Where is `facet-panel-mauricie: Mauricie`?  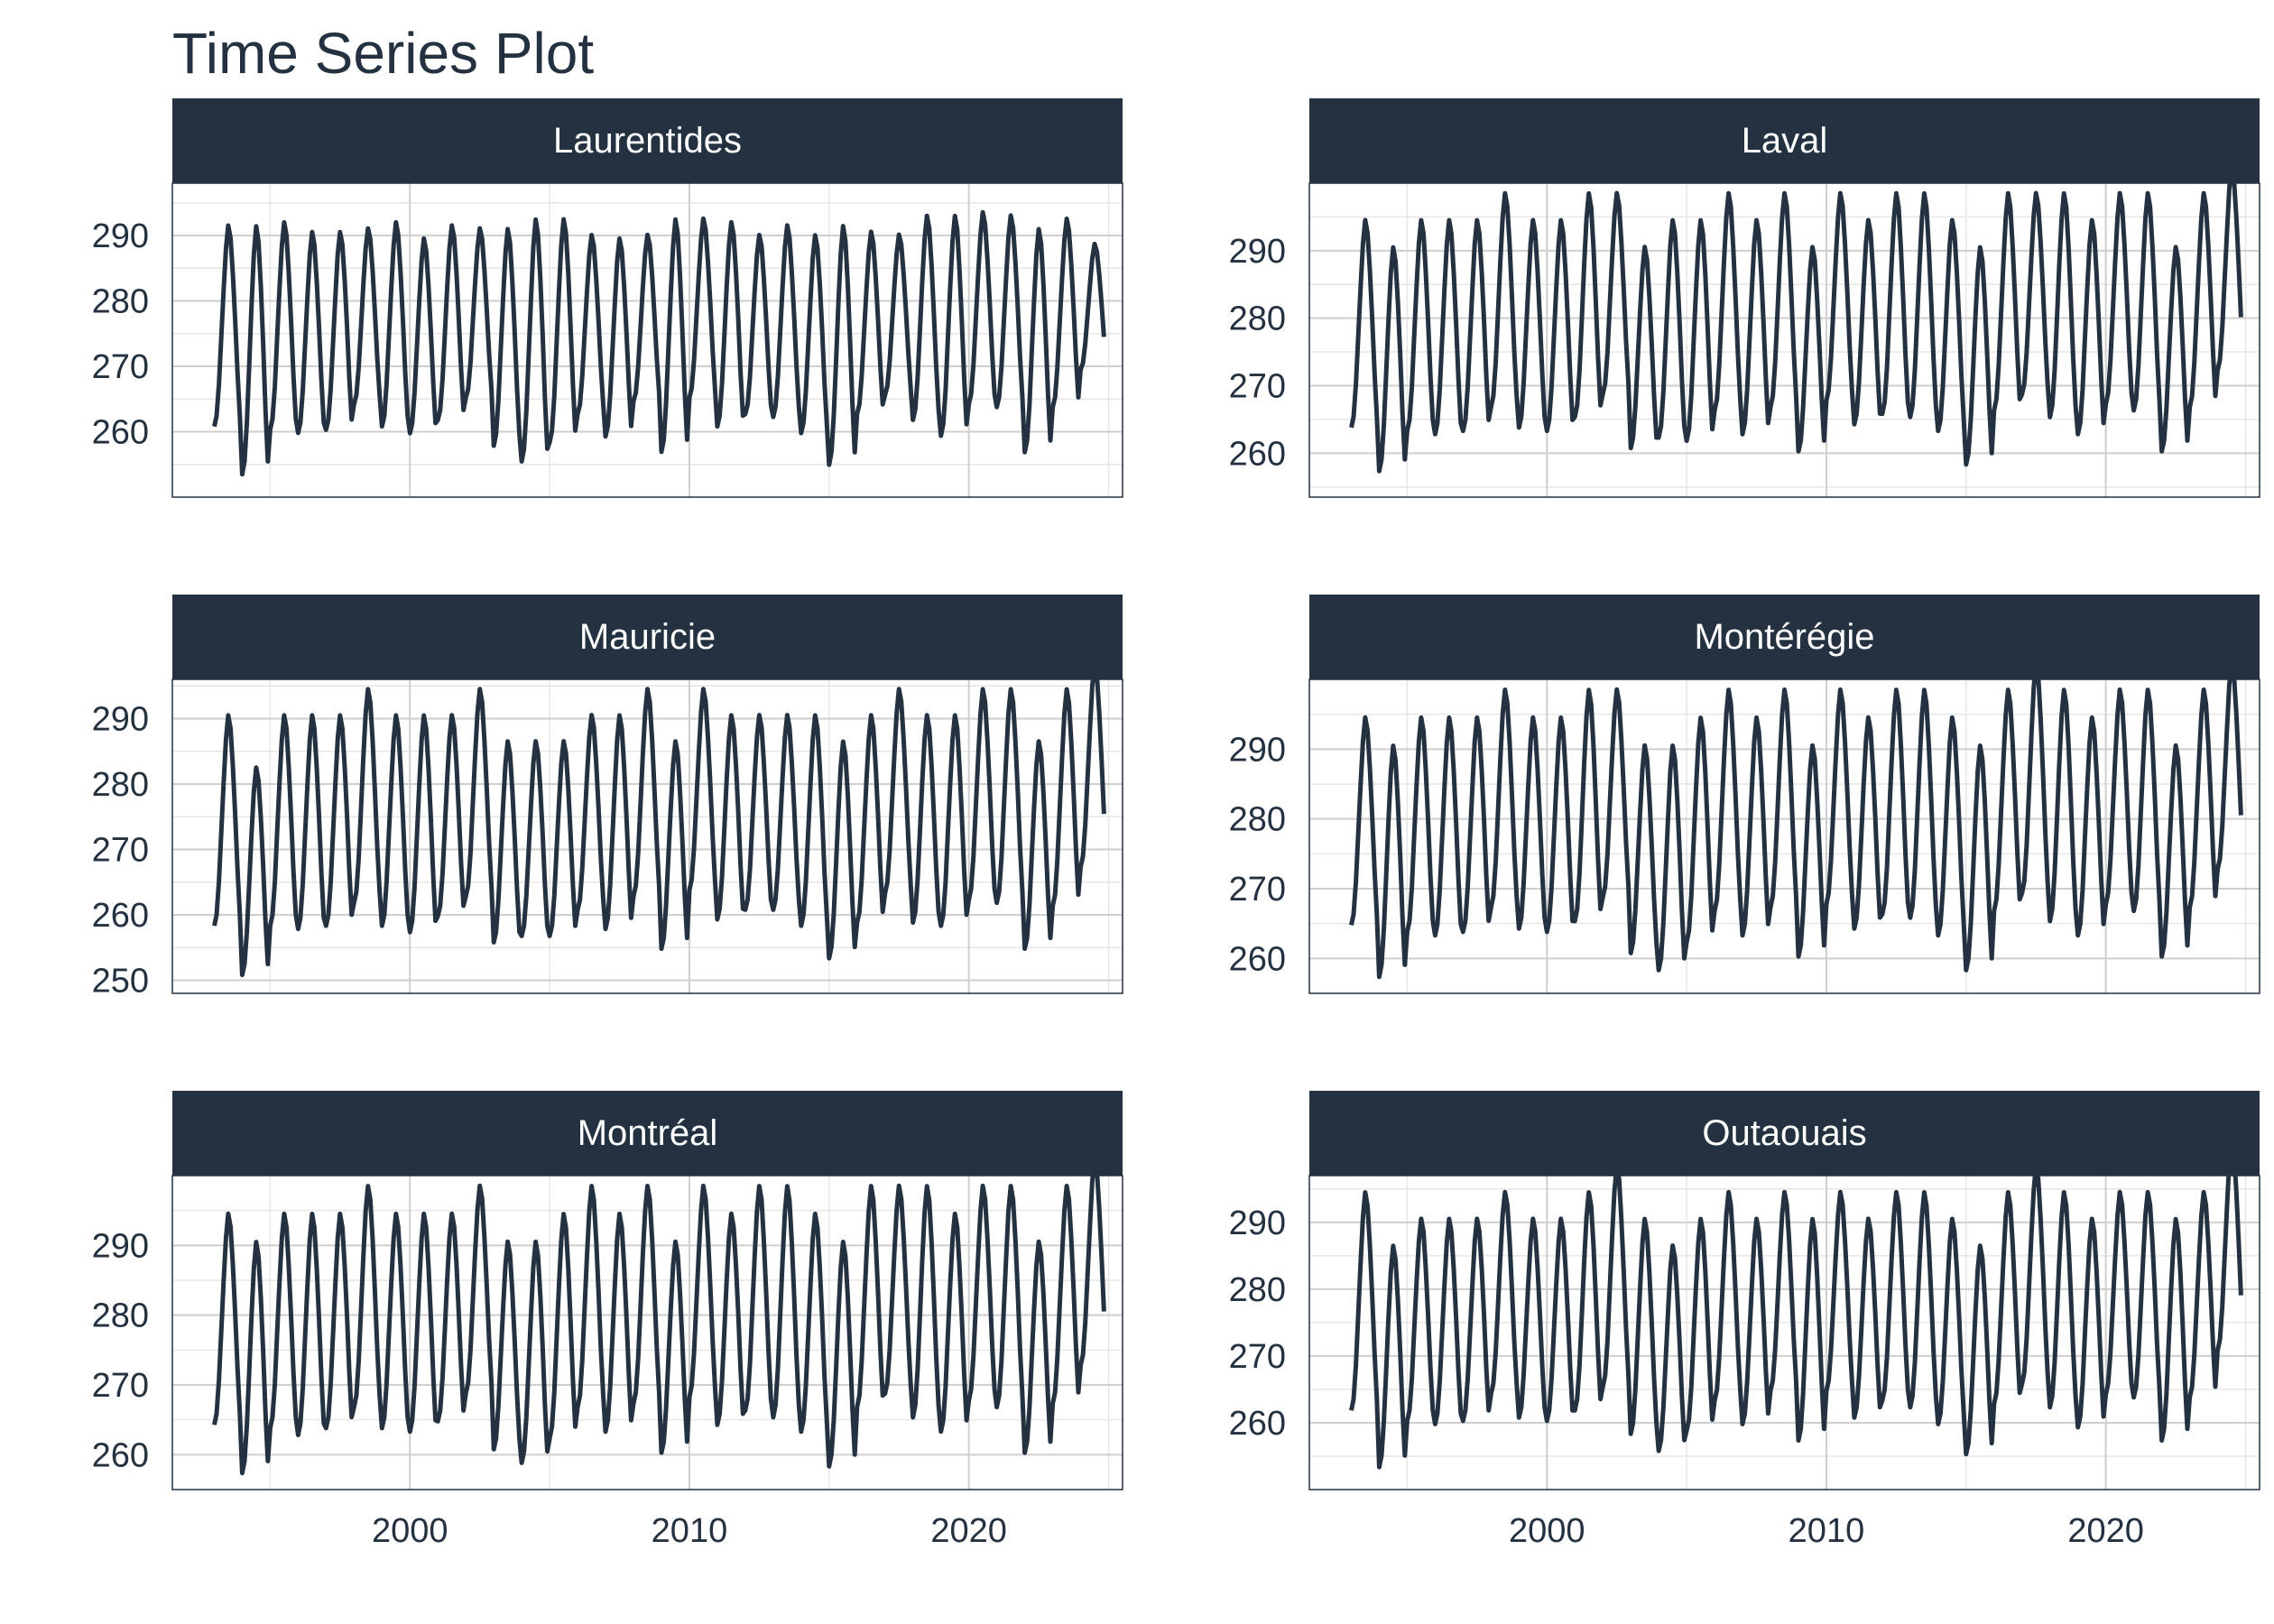 facet-panel-mauricie: Mauricie is located at coordinates (647, 807).